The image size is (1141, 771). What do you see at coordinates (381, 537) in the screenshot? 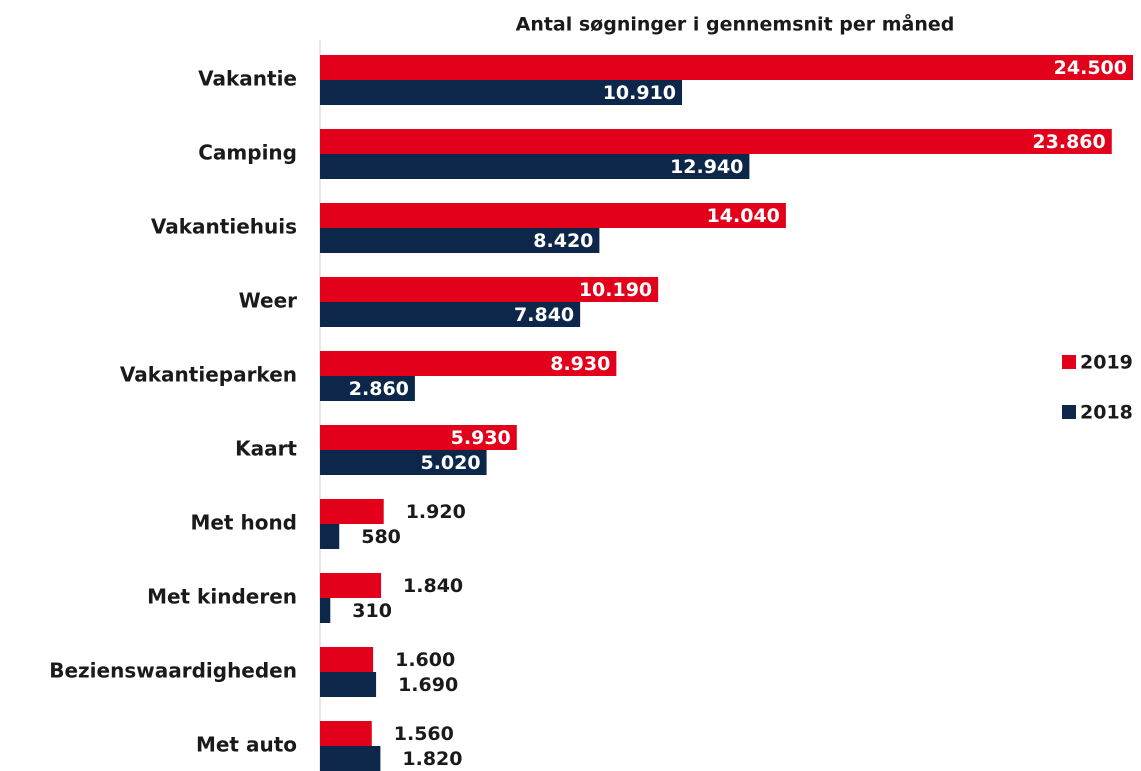
I see `value-label: 580` at bounding box center [381, 537].